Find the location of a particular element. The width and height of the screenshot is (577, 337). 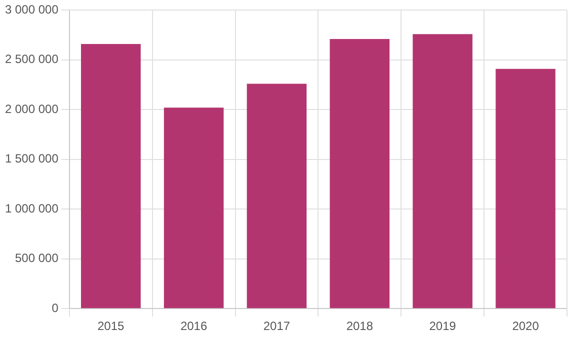

y-tick-label: 3 000 000 is located at coordinates (31, 9).